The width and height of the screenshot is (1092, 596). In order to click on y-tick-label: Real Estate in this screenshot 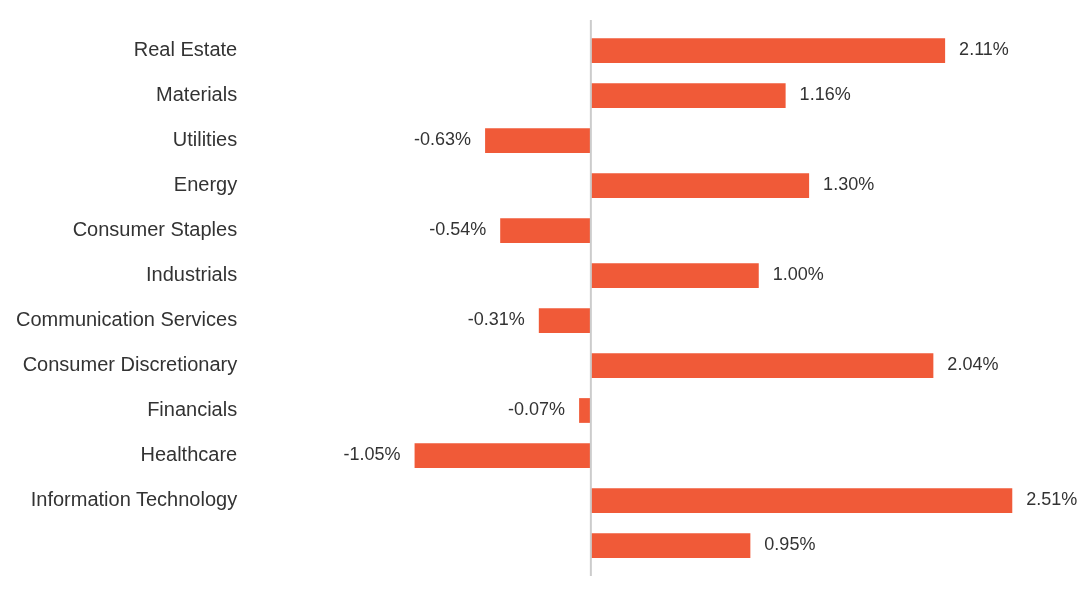, I will do `click(185, 49)`.